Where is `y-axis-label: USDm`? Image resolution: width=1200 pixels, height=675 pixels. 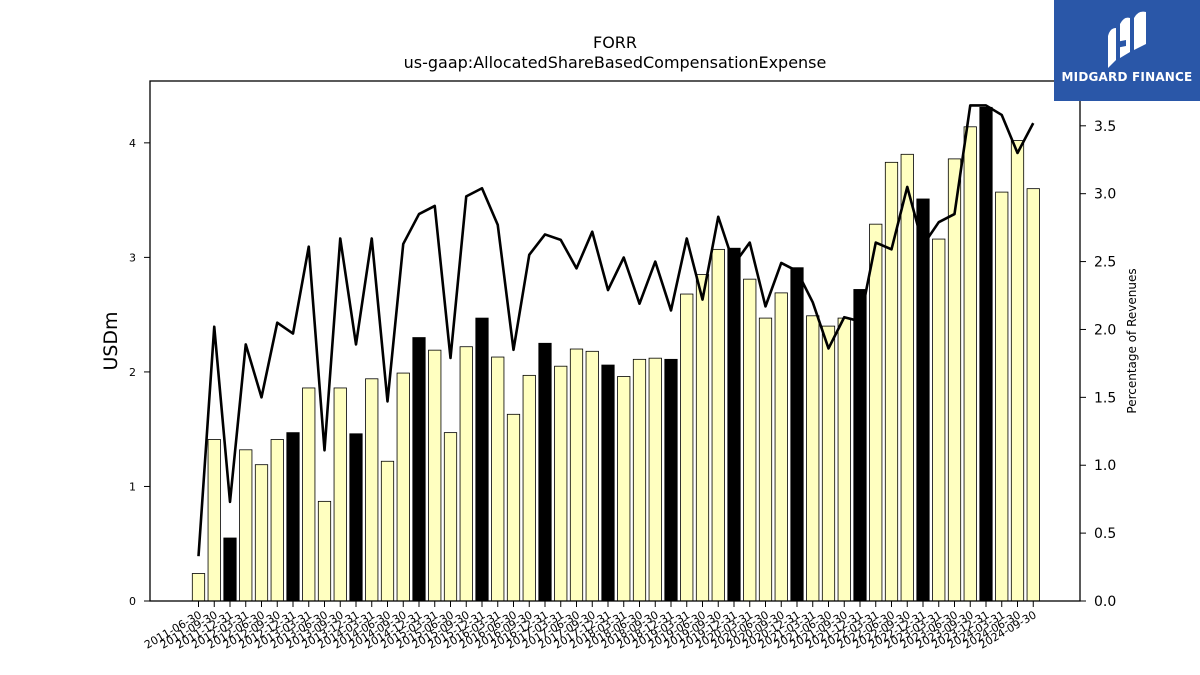 y-axis-label: USDm is located at coordinates (111, 340).